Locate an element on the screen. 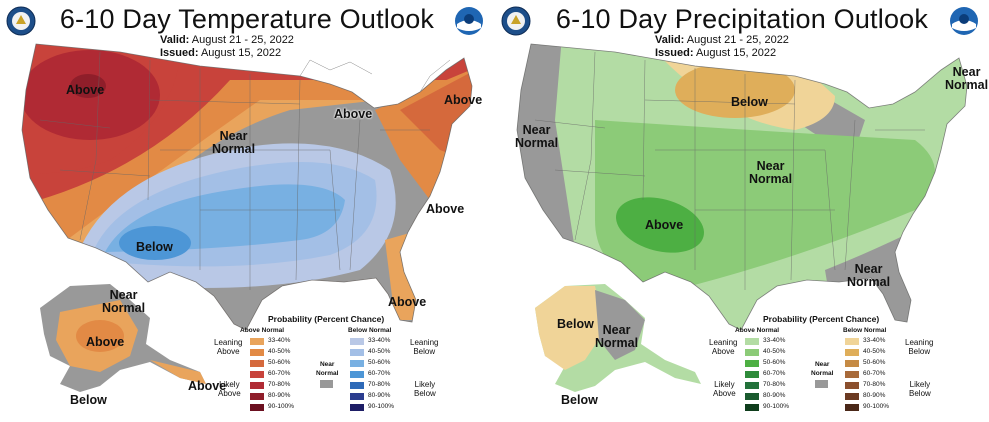 The height and width of the screenshot is (422, 989). noaa-logo is located at coordinates (964, 21).